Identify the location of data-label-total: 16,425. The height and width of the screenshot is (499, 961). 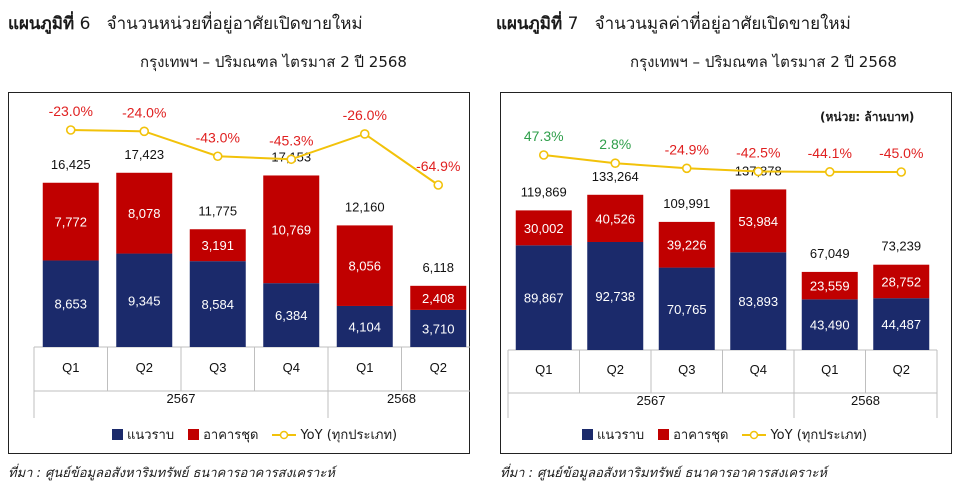
(71, 164).